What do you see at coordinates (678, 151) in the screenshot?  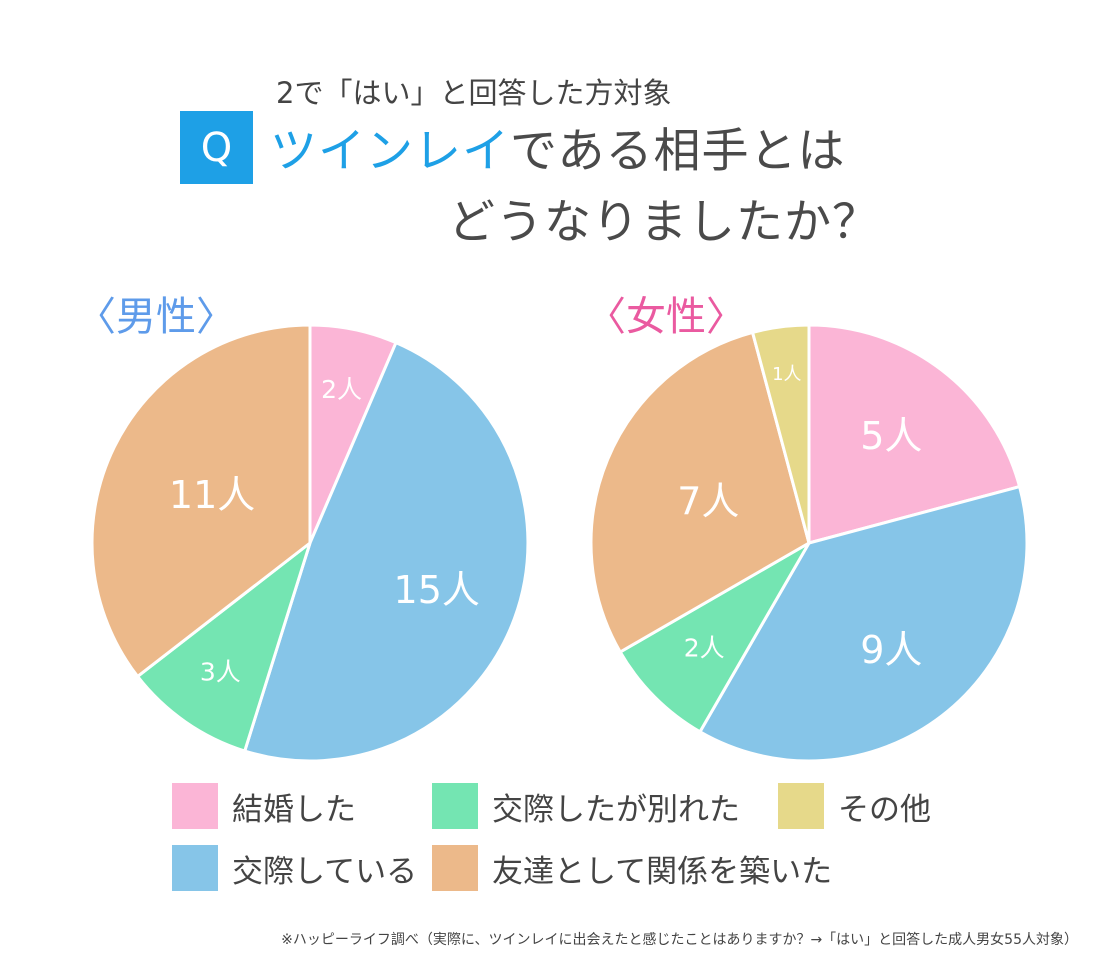 I see `question-title-rest: である相手とは` at bounding box center [678, 151].